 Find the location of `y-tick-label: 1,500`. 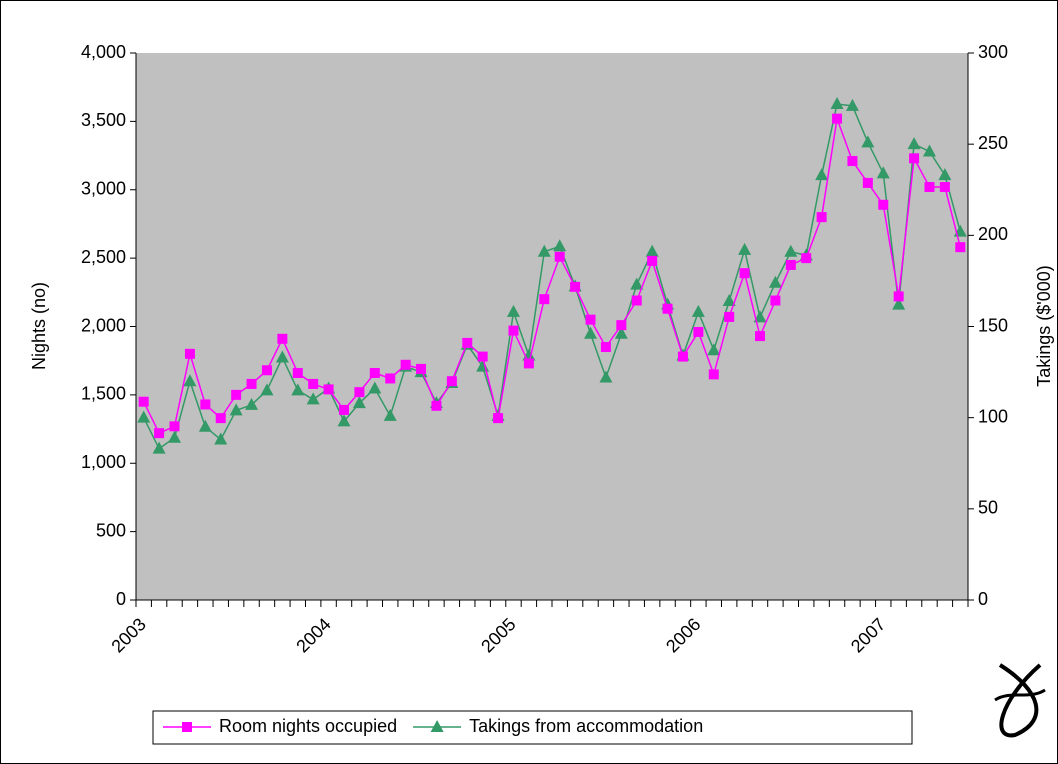

y-tick-label: 1,500 is located at coordinates (103, 394).